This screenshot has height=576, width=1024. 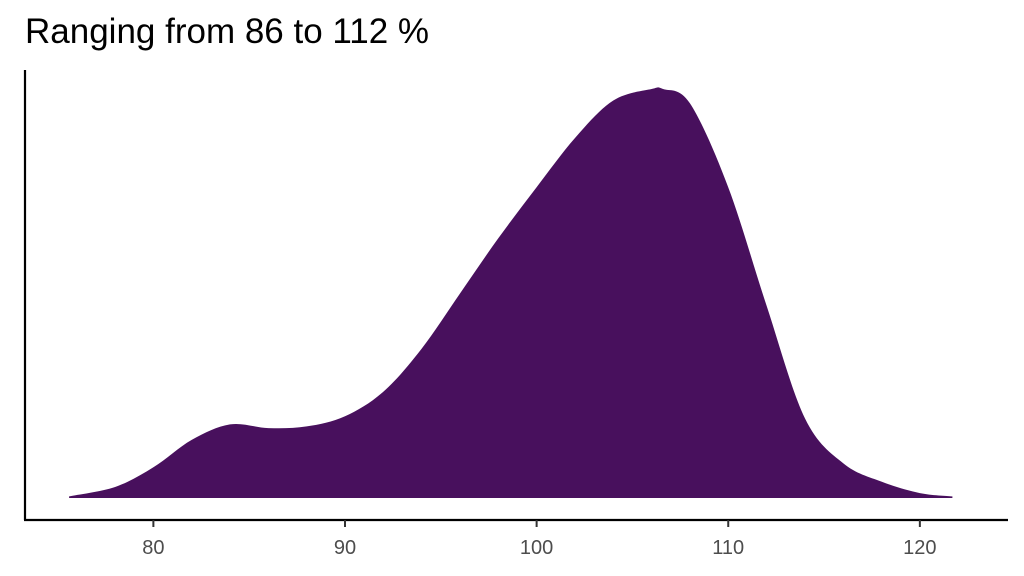 What do you see at coordinates (227, 31) in the screenshot?
I see `chart-title: Ranging from 86 to 112 %` at bounding box center [227, 31].